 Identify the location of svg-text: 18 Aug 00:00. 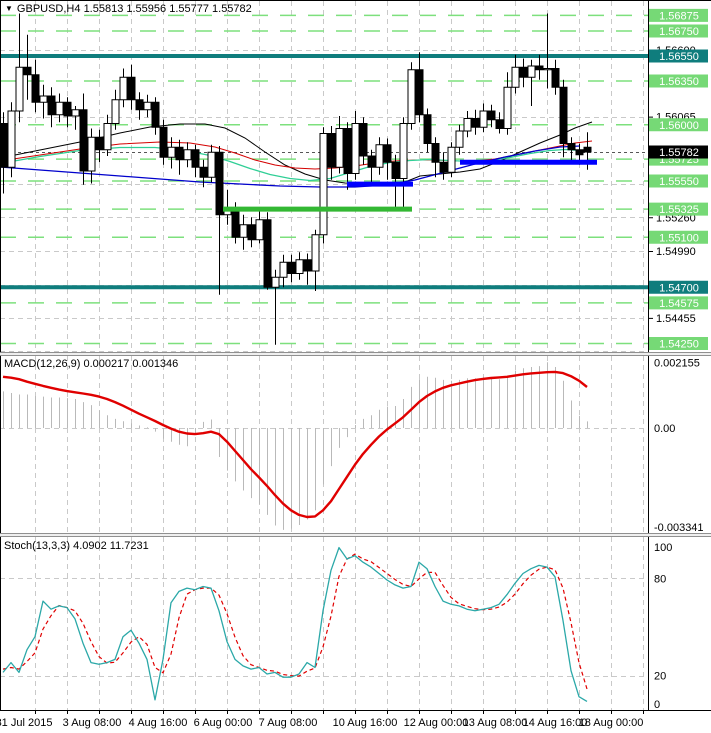
(611, 723).